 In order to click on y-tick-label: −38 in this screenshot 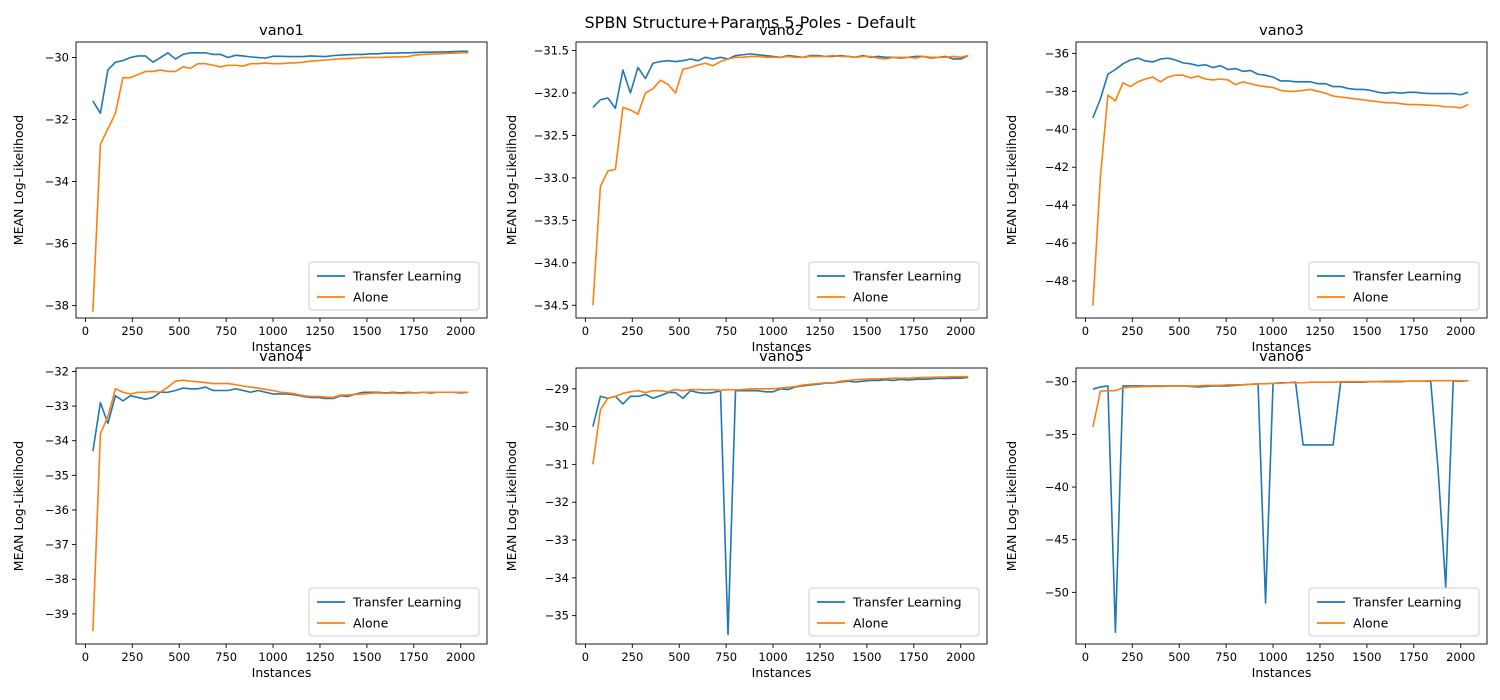, I will do `click(57, 579)`.